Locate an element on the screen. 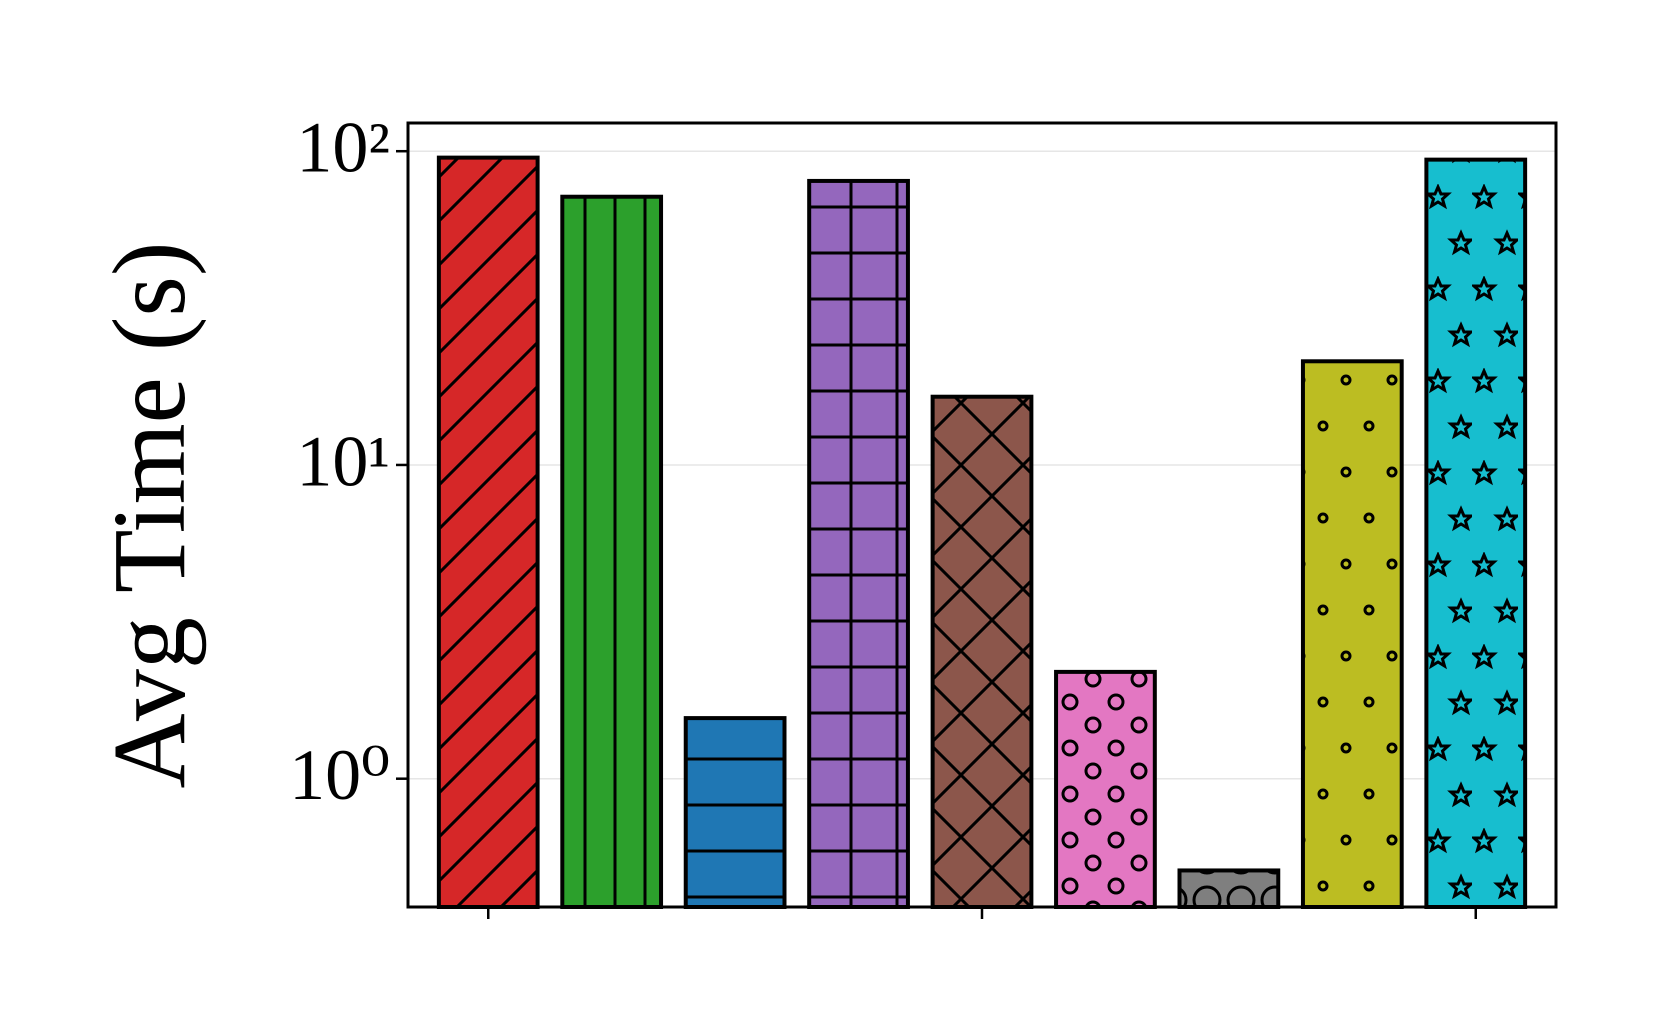 This screenshot has height=1024, width=1661. y-axis-label: Avg Time (s) is located at coordinates (149, 514).